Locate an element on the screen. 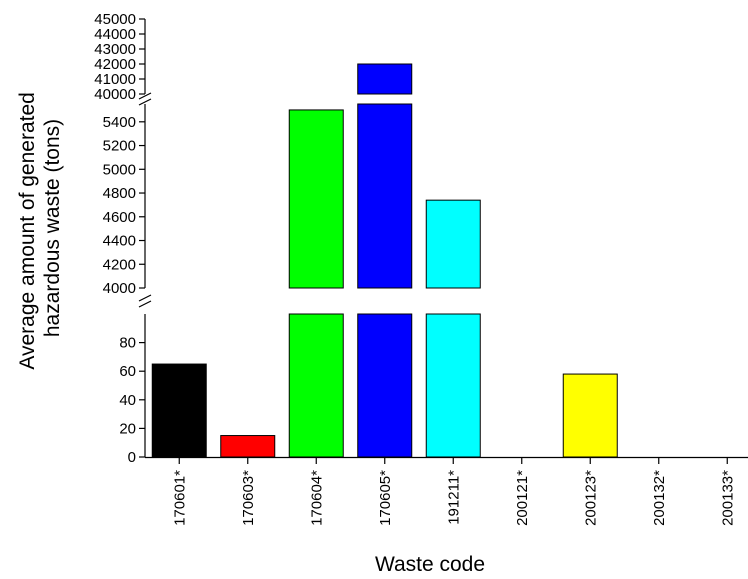  x-tick-label: 191211* is located at coordinates (453, 497).